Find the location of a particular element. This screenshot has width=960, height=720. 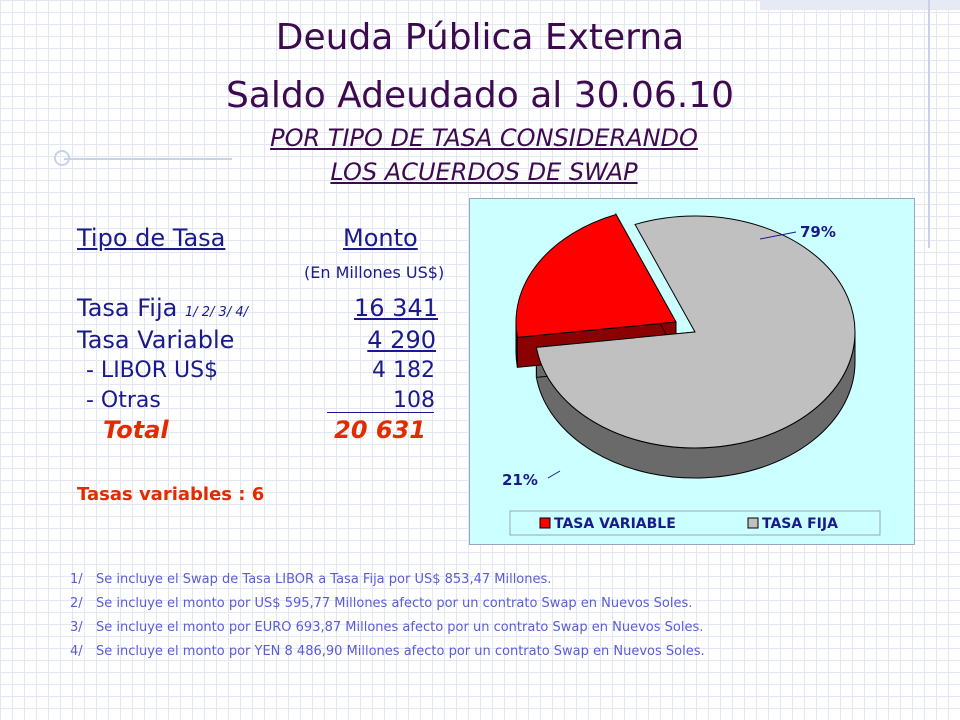

data-label-tasa-fija: 79% is located at coordinates (818, 232).